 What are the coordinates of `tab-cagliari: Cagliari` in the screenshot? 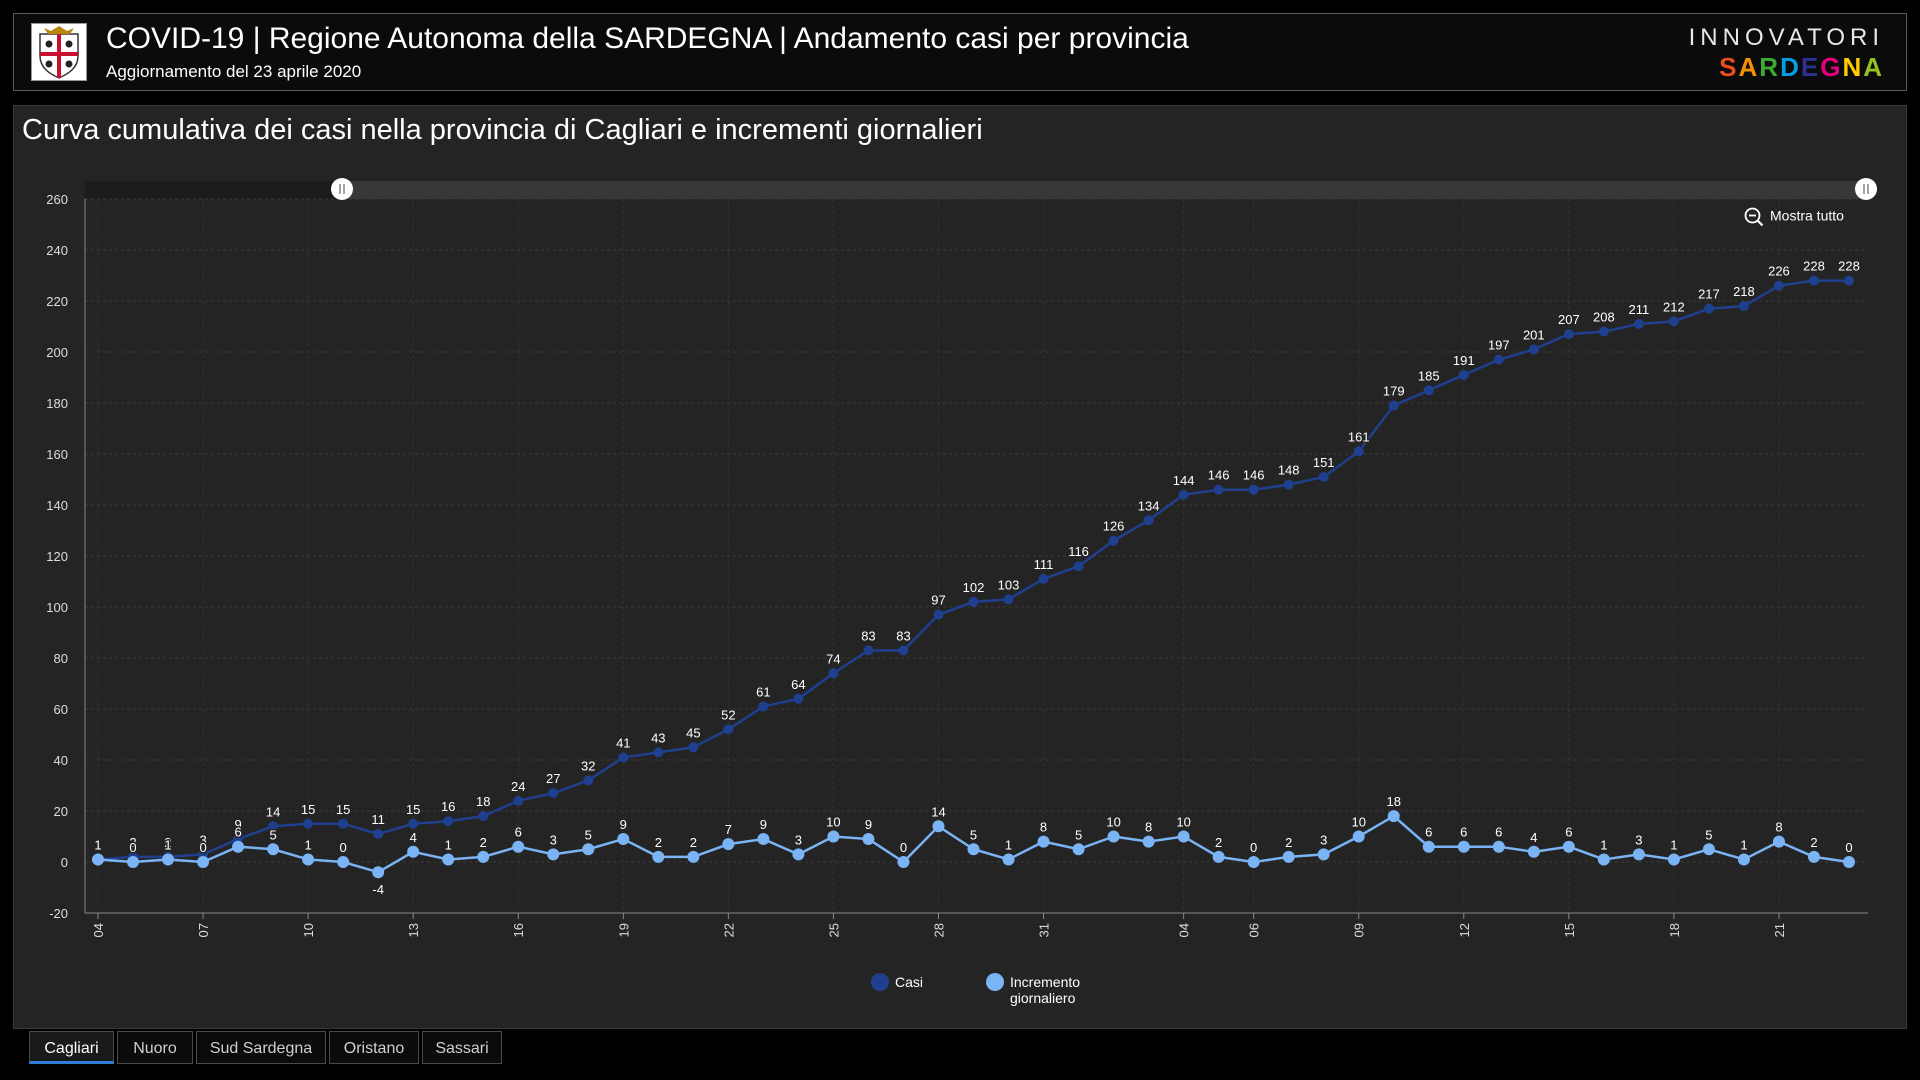 It's located at (71, 1047).